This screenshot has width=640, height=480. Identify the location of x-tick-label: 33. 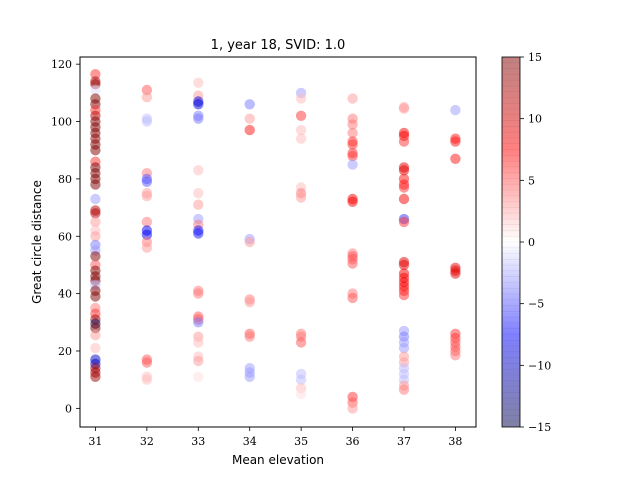
(198, 441).